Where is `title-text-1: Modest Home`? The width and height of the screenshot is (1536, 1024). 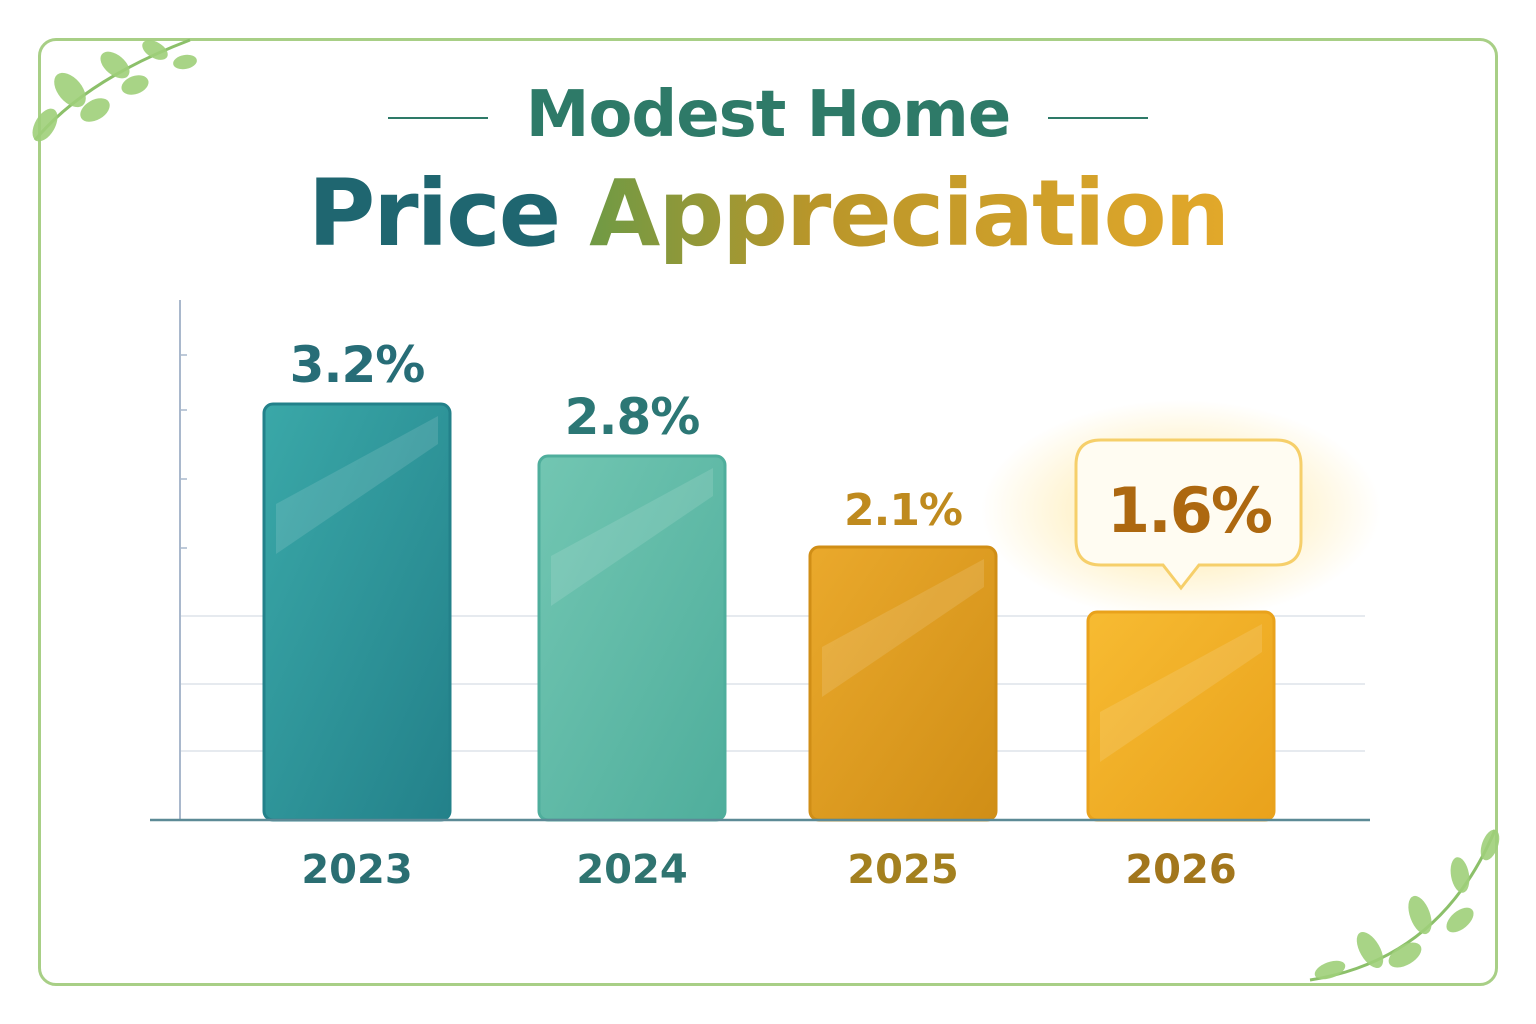
title-text-1: Modest Home is located at coordinates (768, 115).